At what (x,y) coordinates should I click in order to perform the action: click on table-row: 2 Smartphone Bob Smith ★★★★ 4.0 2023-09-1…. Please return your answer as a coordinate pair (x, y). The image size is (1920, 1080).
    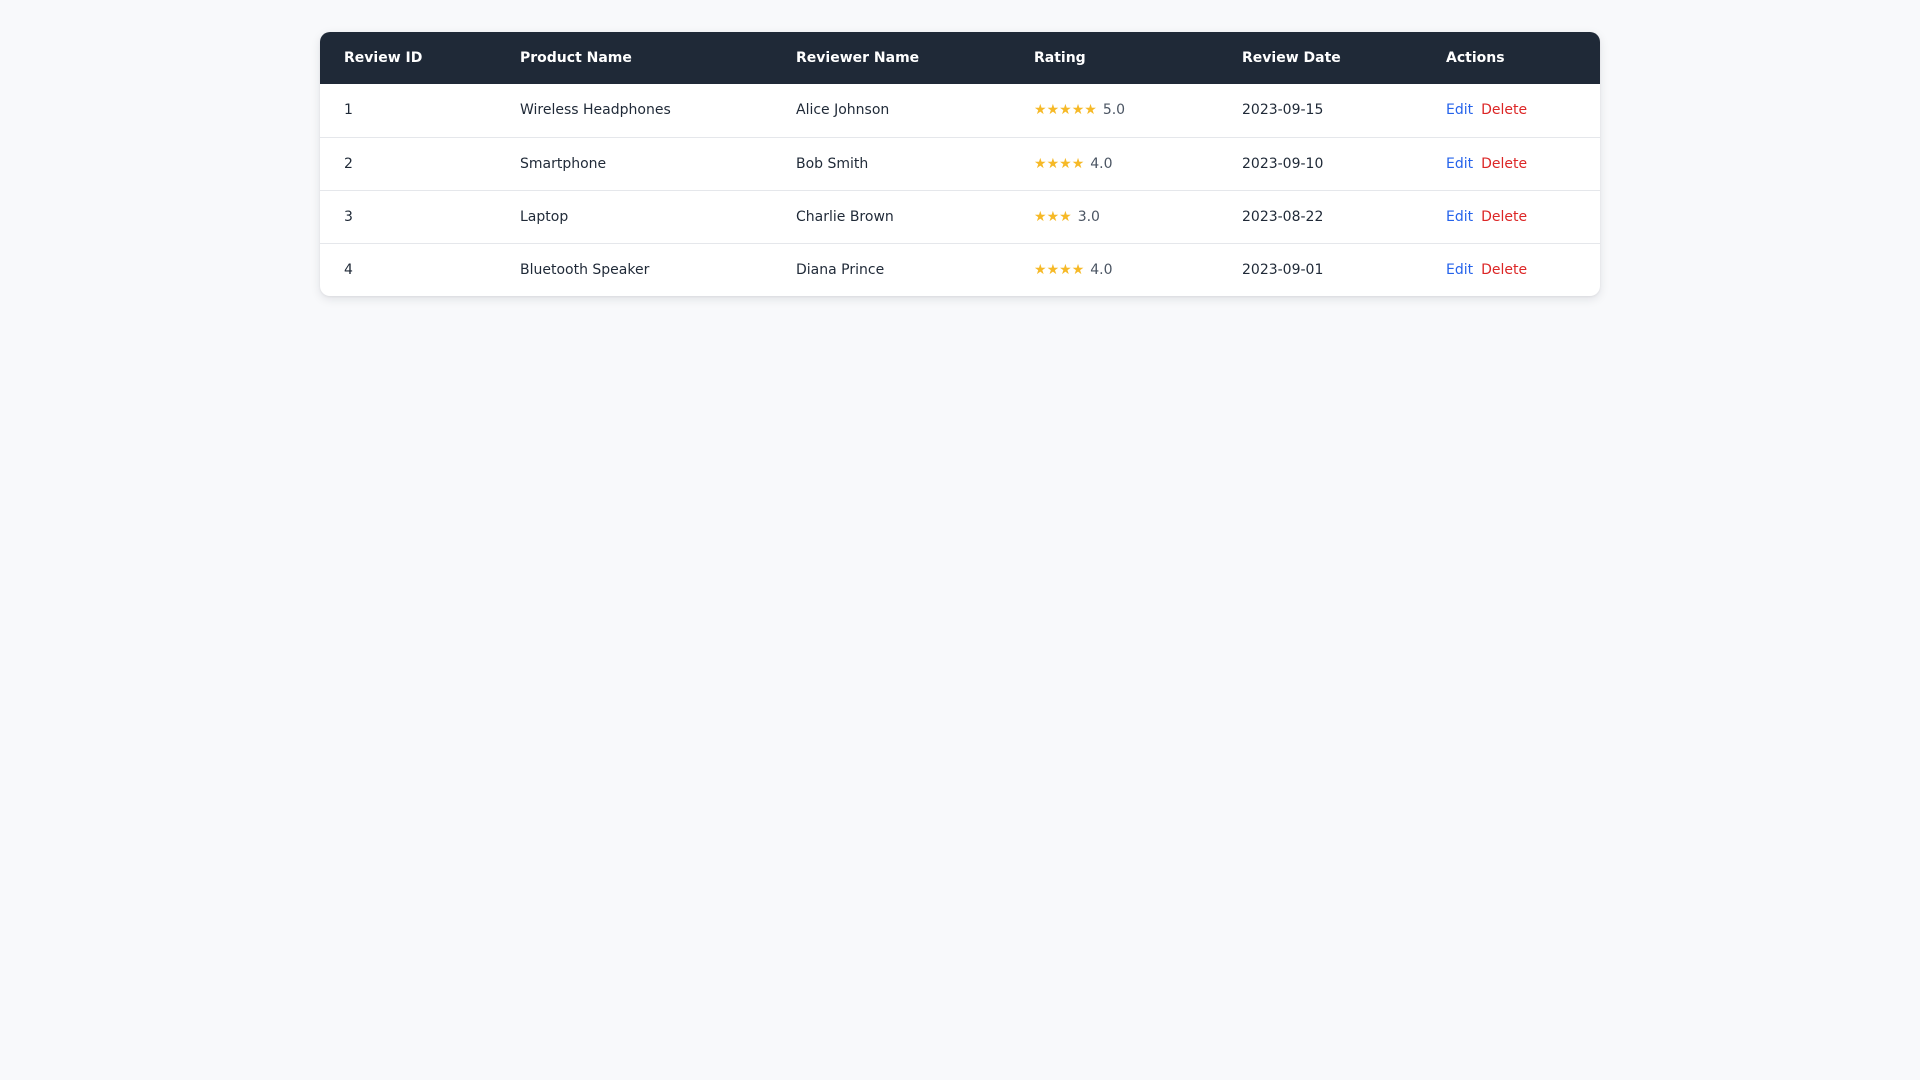
    Looking at the image, I should click on (960, 163).